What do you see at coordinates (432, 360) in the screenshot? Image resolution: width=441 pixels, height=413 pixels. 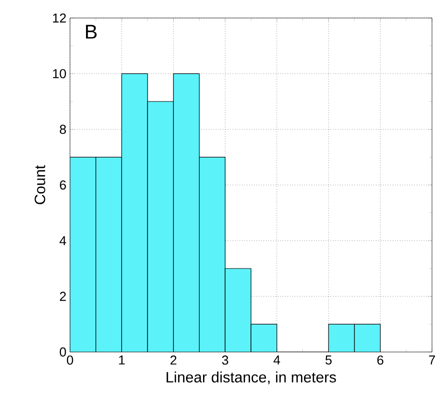 I see `x-tick-label: 7` at bounding box center [432, 360].